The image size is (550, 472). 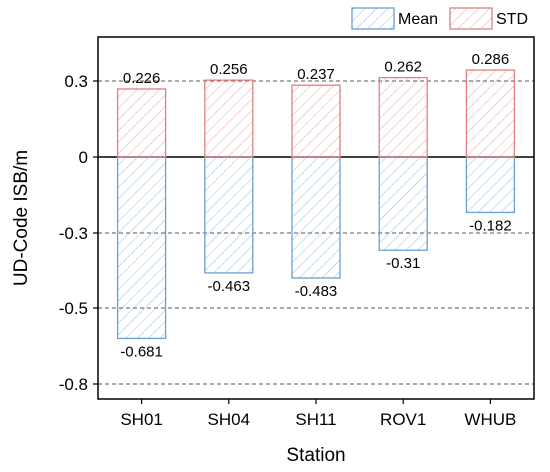 What do you see at coordinates (403, 67) in the screenshot?
I see `data-label-std-rov1: 0.262` at bounding box center [403, 67].